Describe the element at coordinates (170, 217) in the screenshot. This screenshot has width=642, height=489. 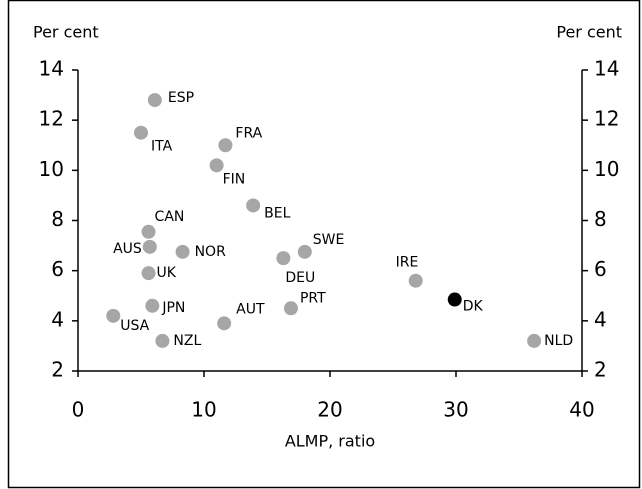
I see `point-label: CAN` at that location.